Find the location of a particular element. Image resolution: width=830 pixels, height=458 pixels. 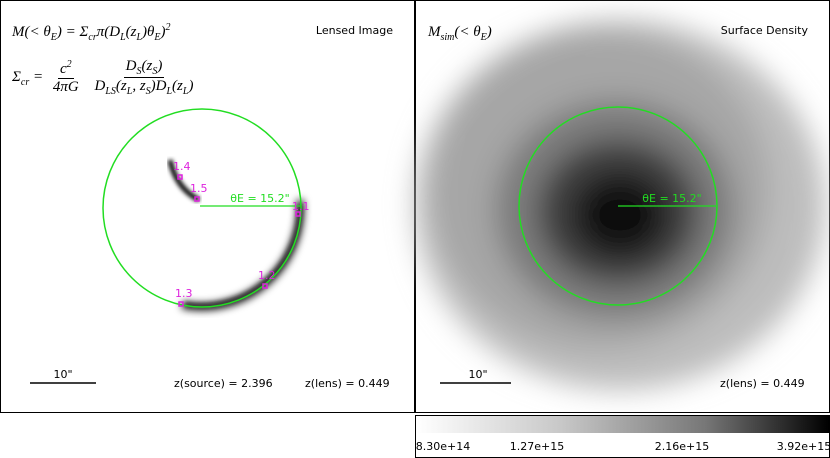

image-label: 1.2 is located at coordinates (267, 275).